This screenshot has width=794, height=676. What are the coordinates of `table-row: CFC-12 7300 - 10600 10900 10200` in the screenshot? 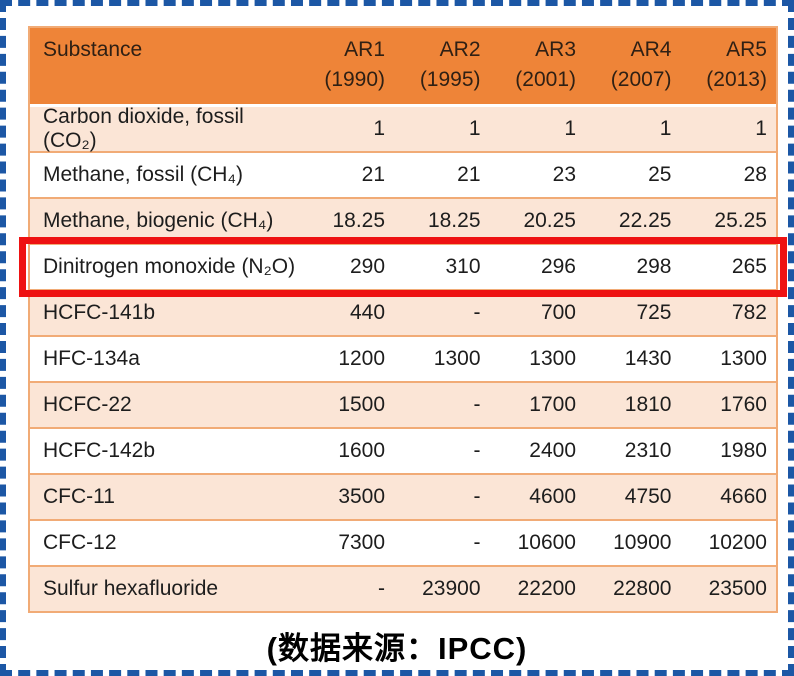 It's located at (403, 542).